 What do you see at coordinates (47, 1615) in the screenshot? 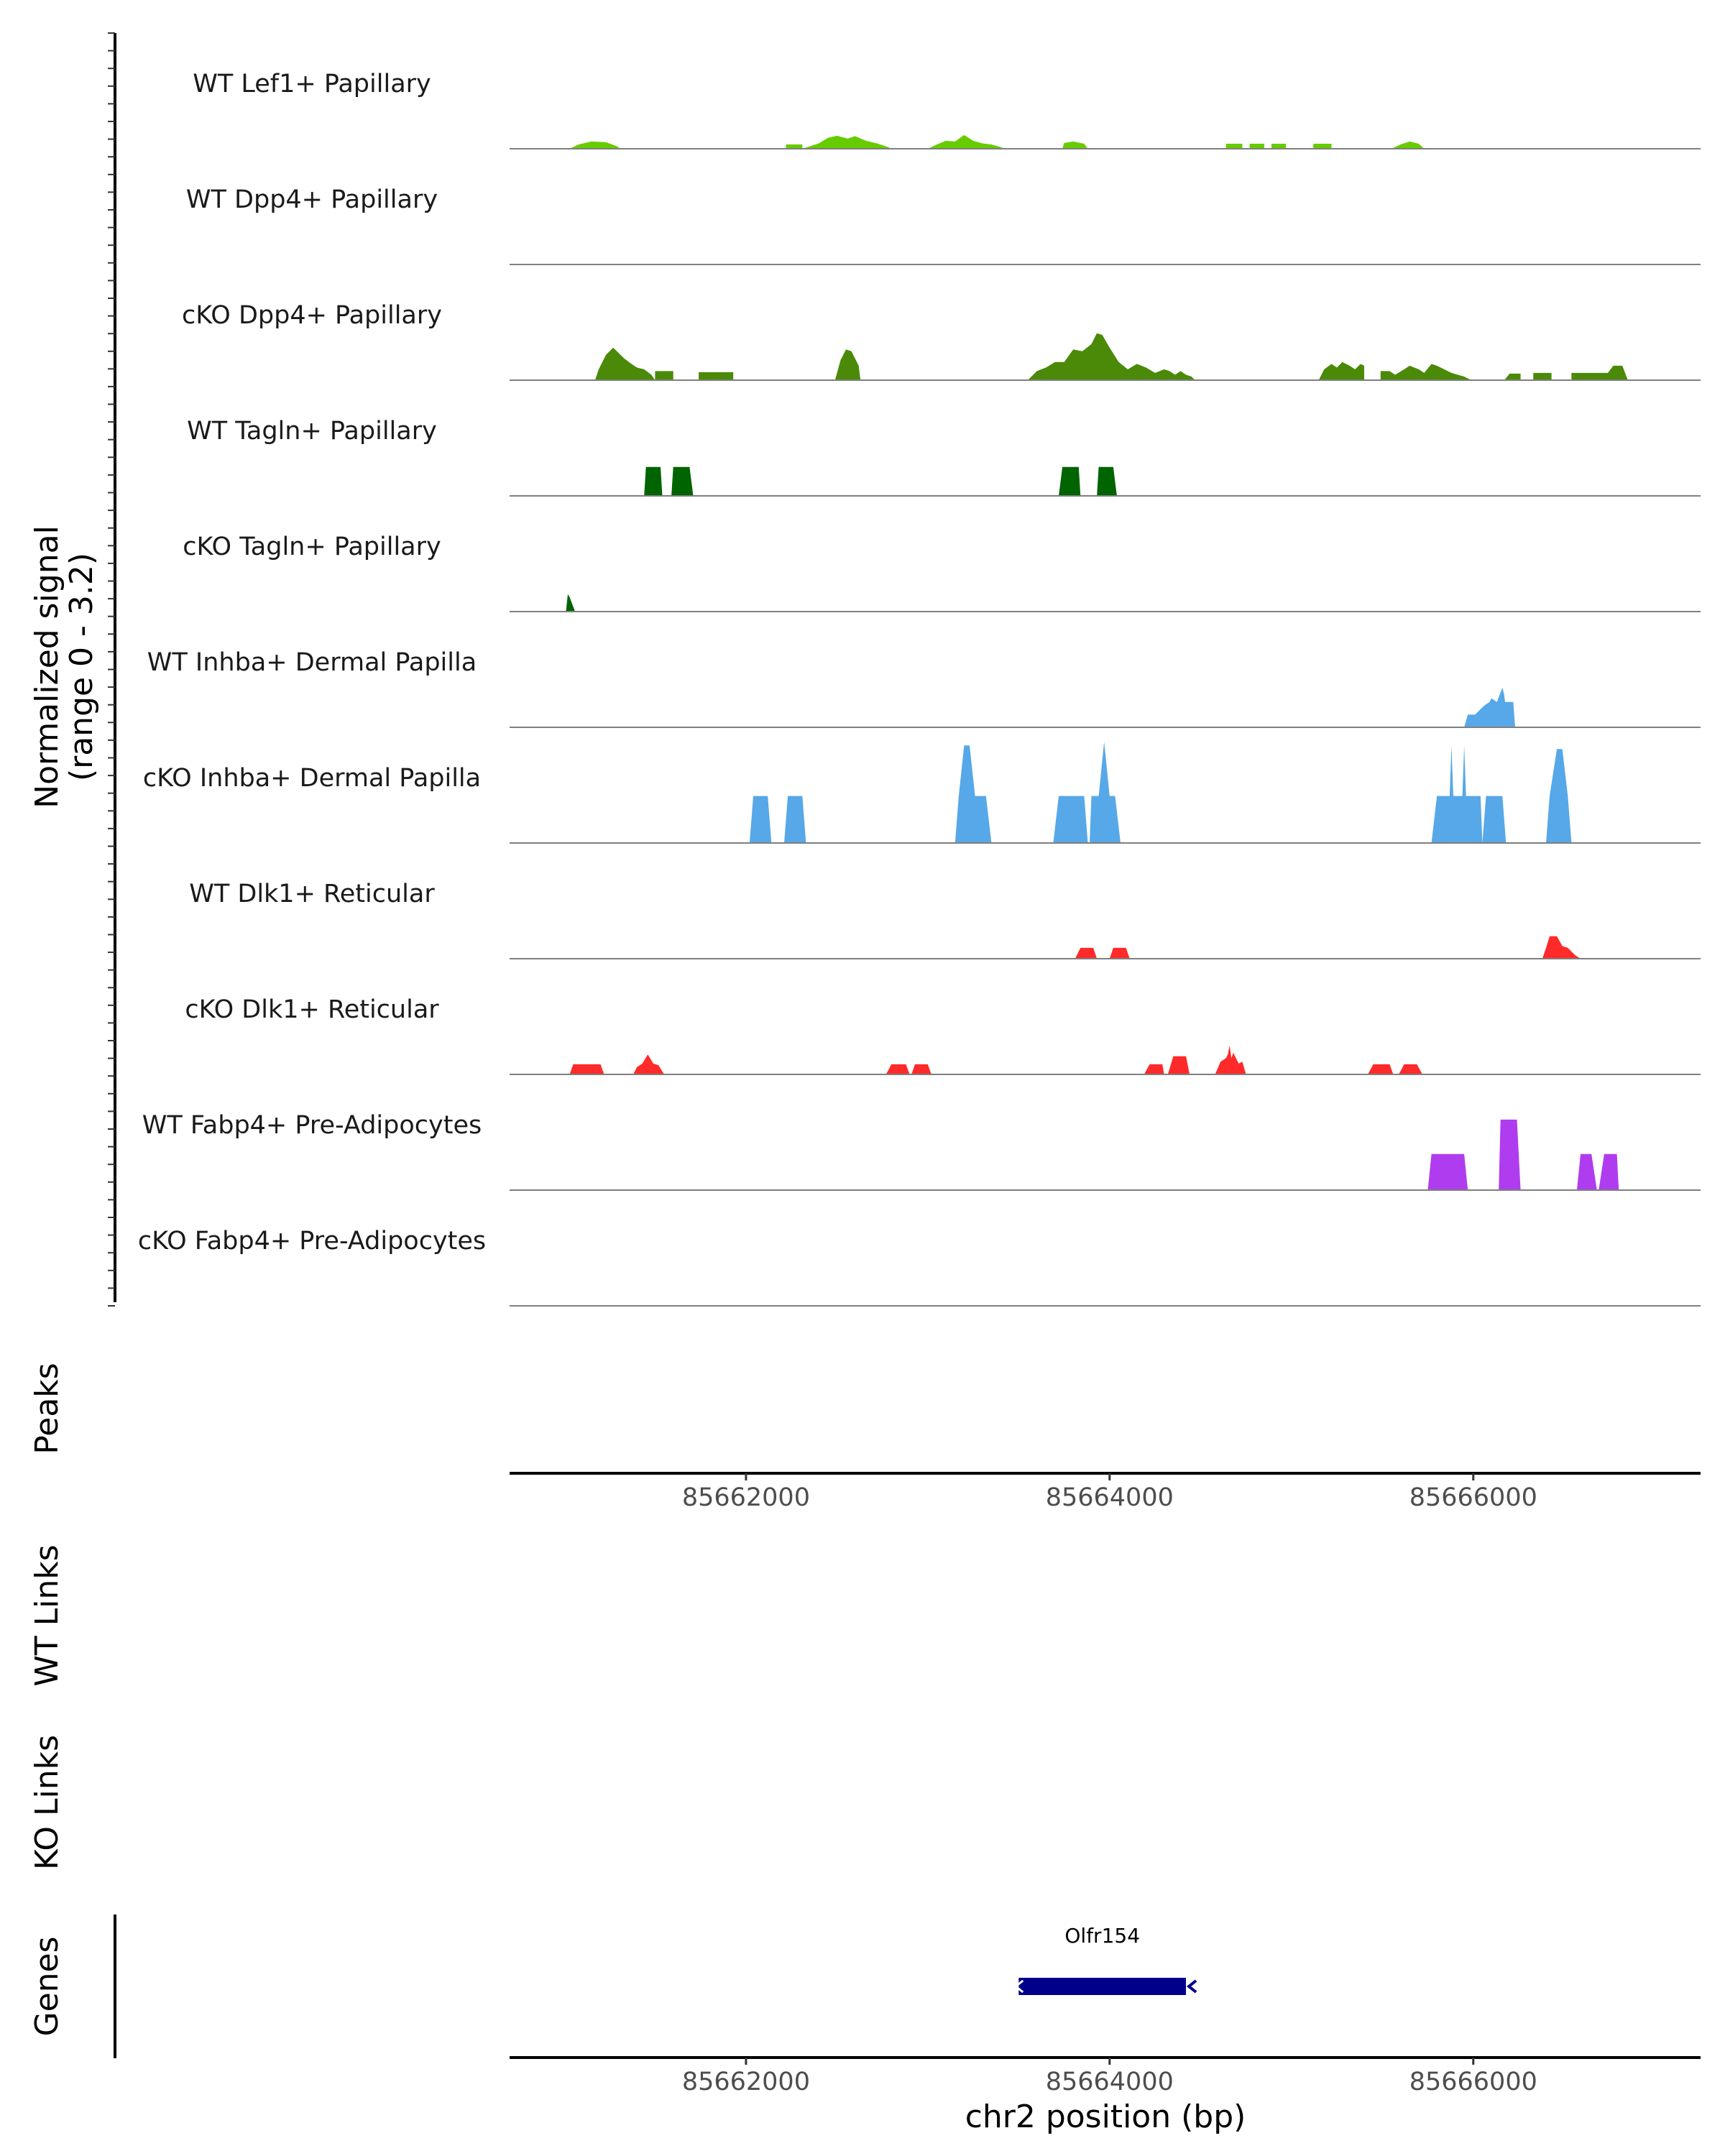
I see `wt-links-title: WT Links` at bounding box center [47, 1615].